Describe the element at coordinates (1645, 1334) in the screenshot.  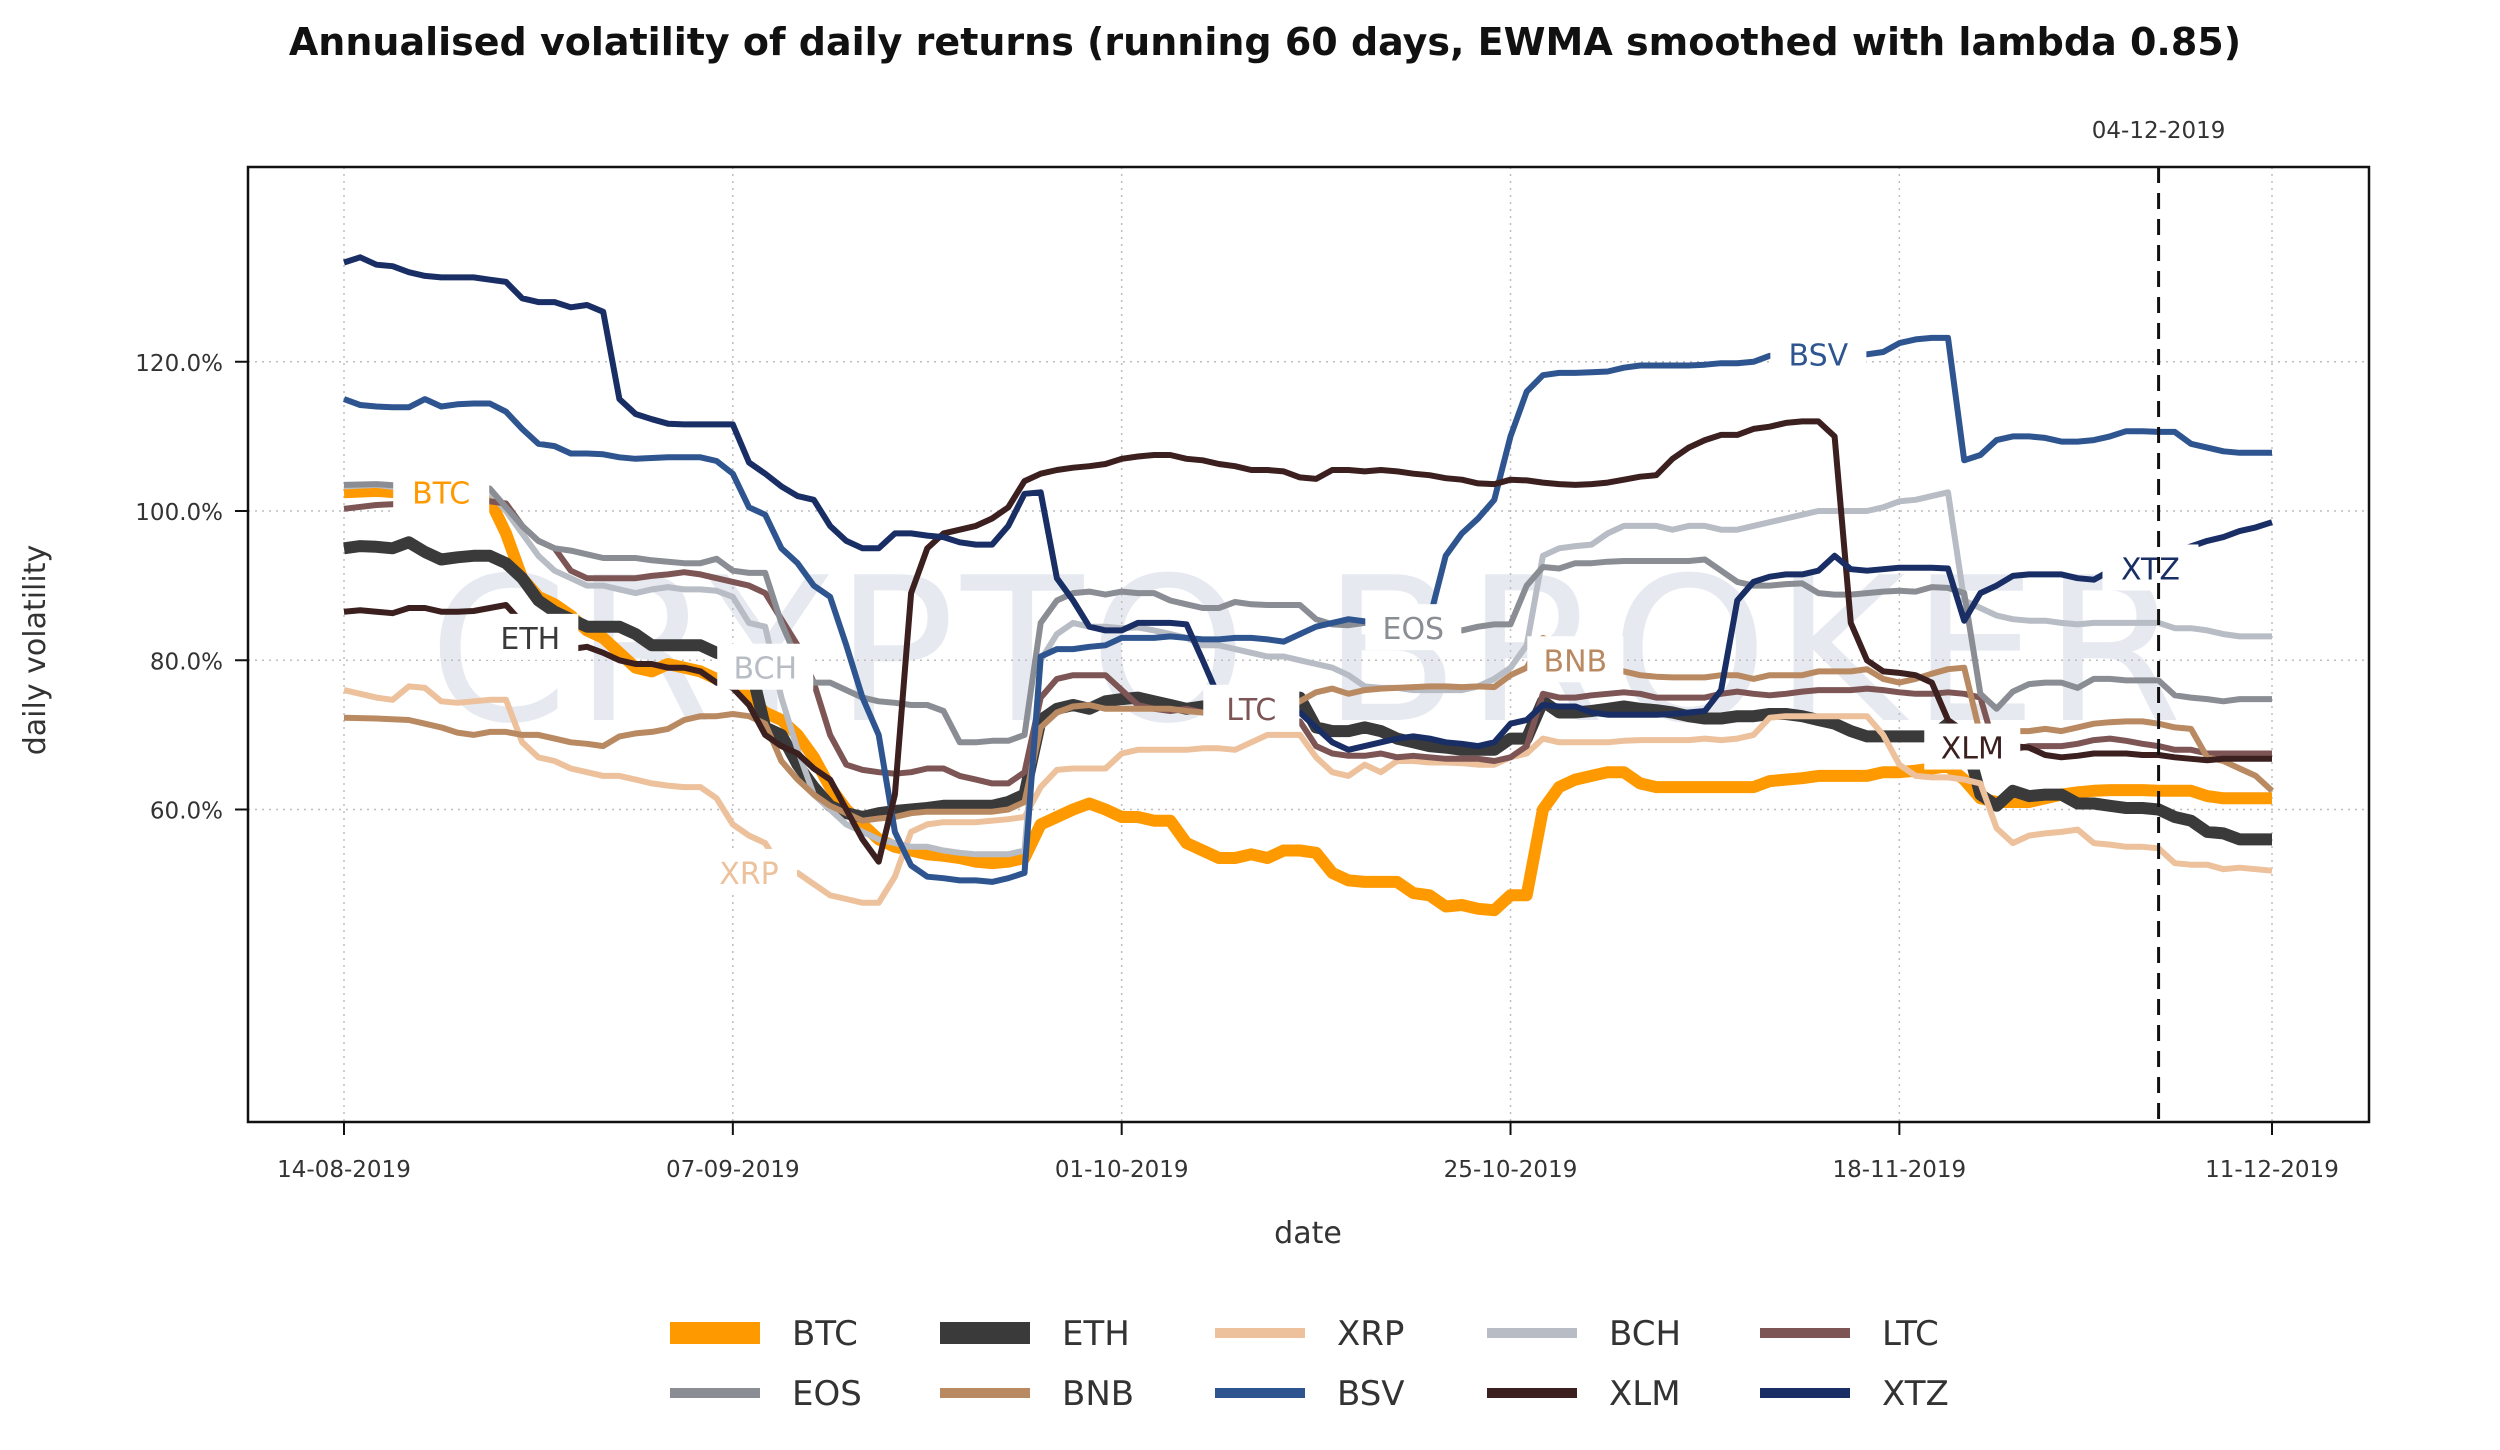
I see `legend-label: BCH` at that location.